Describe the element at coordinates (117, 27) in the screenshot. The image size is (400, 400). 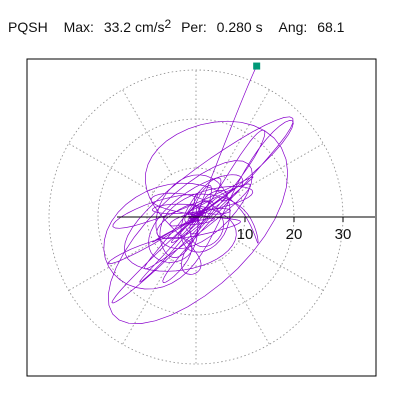
I see `max-value: 33.2` at that location.